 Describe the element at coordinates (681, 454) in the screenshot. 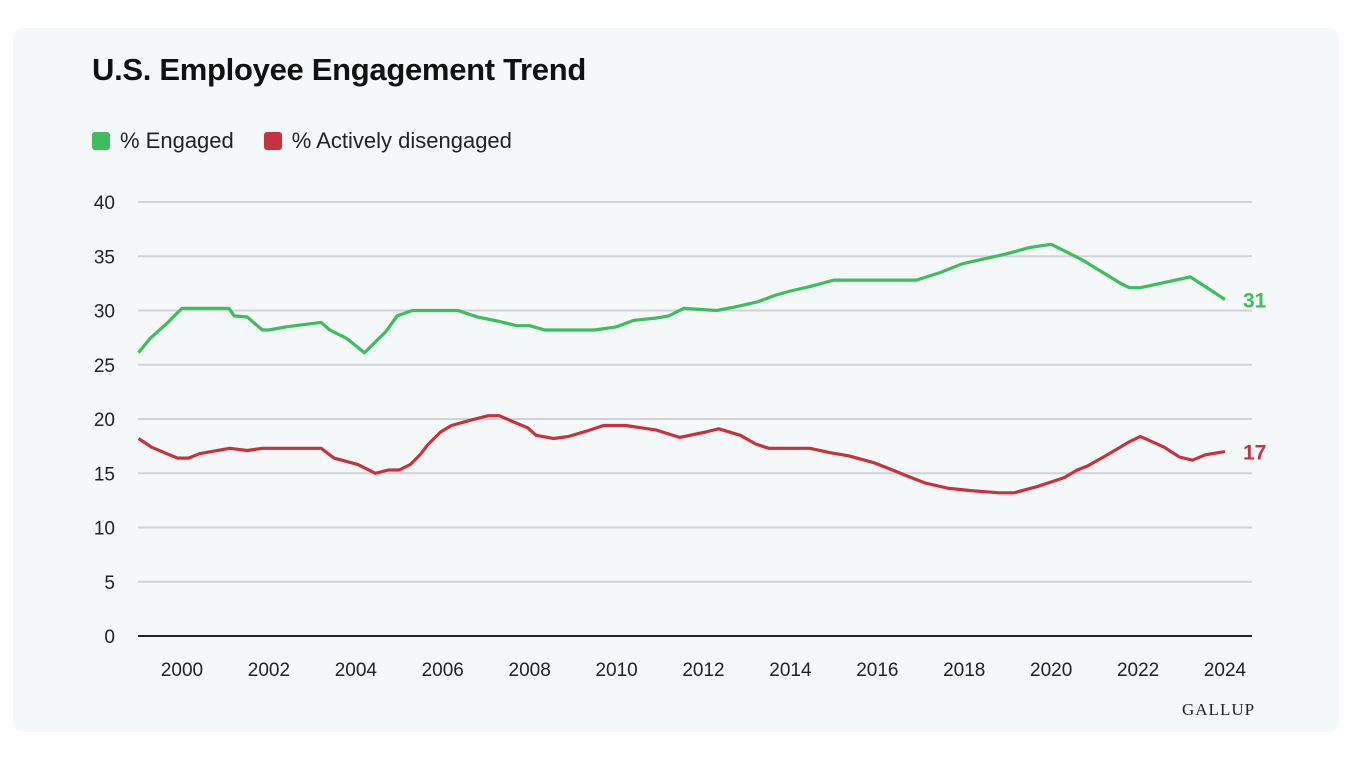

I see `disengaged-line` at that location.